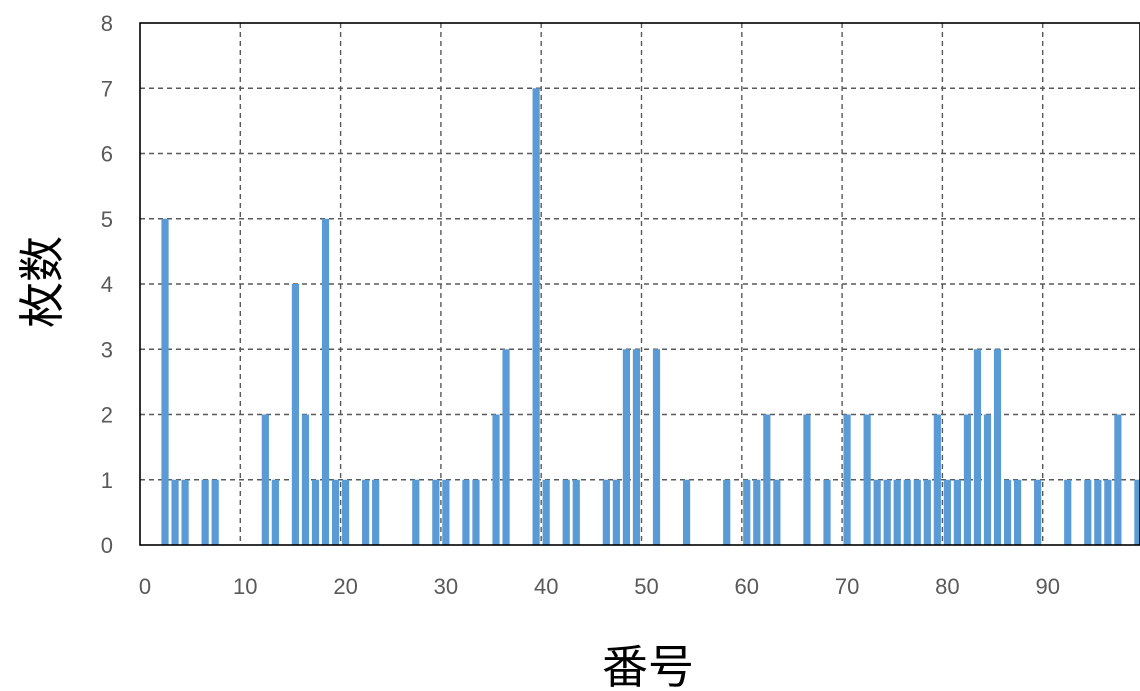 The image size is (1140, 691). Describe the element at coordinates (847, 586) in the screenshot. I see `x-tick-label: 70` at that location.